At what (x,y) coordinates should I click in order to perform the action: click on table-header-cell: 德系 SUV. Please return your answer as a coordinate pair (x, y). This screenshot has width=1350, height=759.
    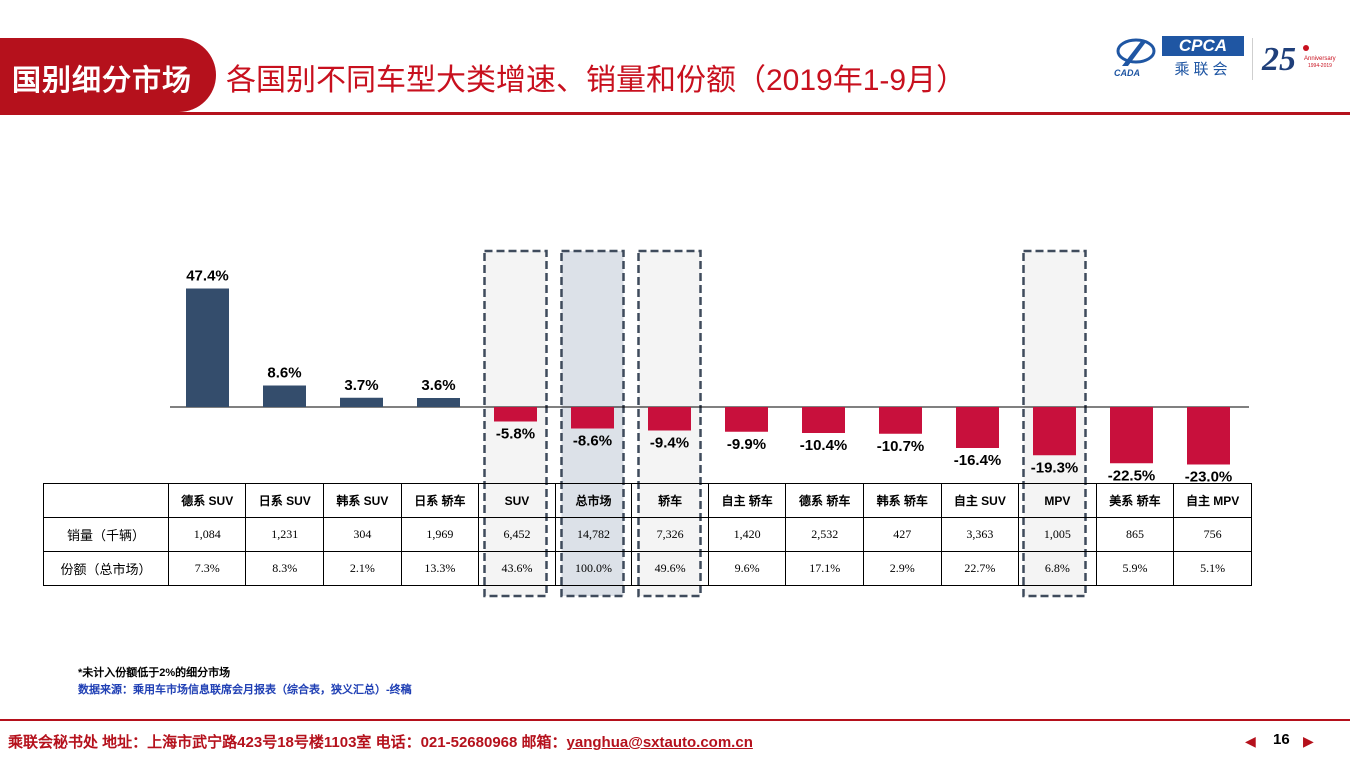
    Looking at the image, I should click on (207, 500).